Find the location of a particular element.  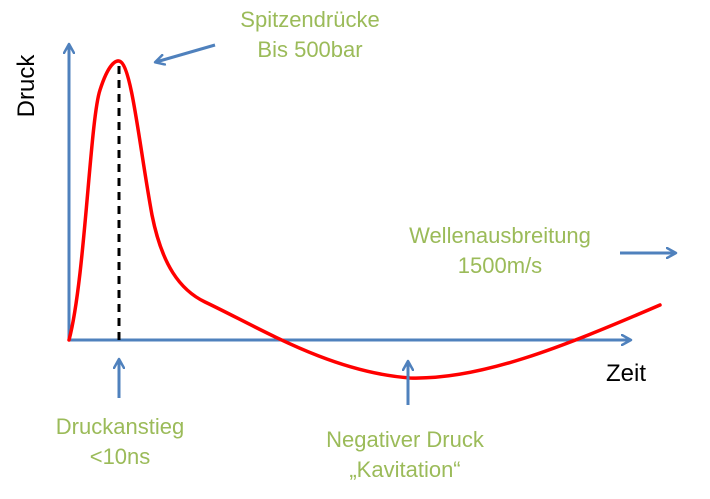

peak-arrow is located at coordinates (186, 52).